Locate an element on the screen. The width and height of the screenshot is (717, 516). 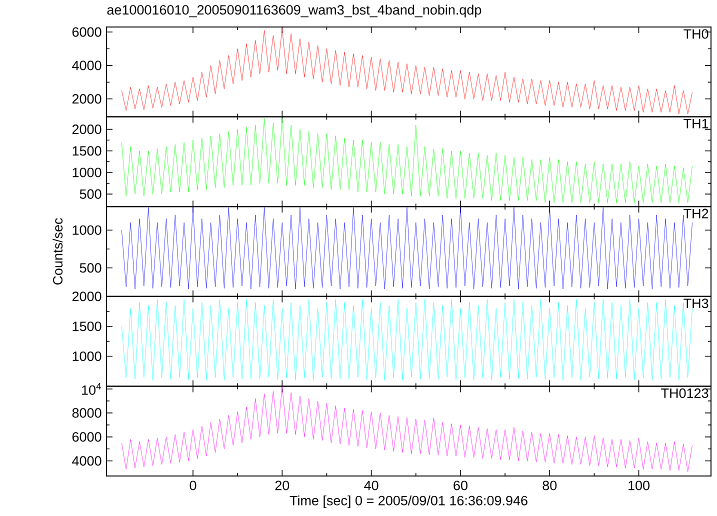
text: TH0 is located at coordinates (696, 34).